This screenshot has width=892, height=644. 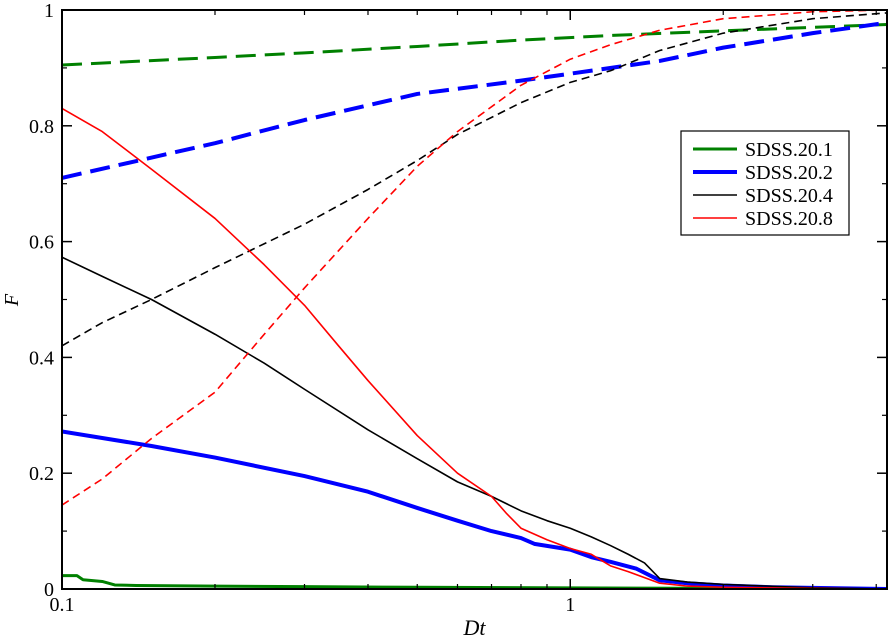 I want to click on legend-label: SDSS.20.4, so click(x=789, y=196).